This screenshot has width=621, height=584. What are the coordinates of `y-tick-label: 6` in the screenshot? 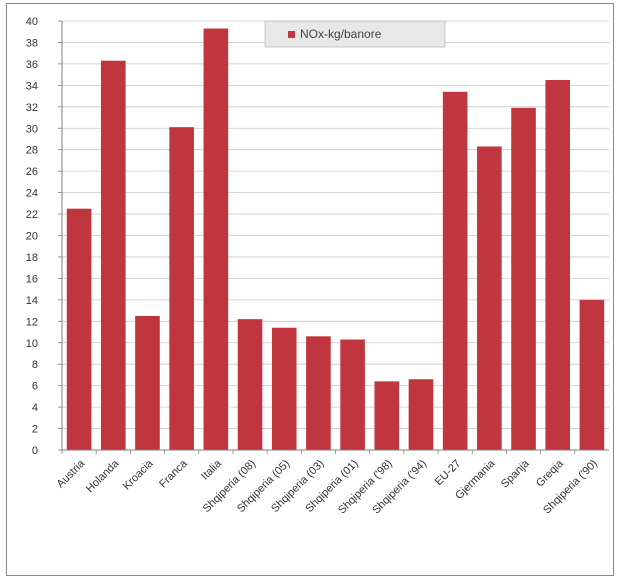 It's located at (35, 387).